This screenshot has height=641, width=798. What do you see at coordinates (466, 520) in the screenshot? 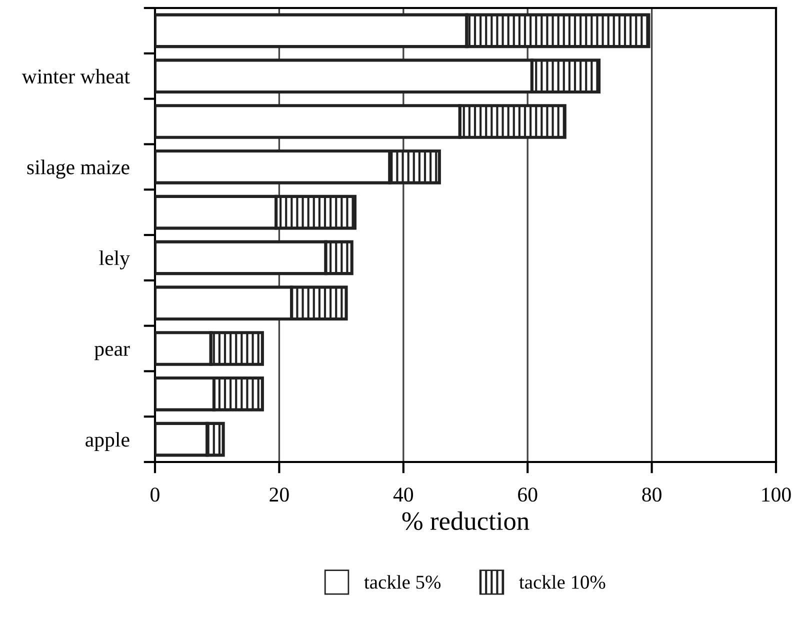
I see `x-axis-title: % reduction` at bounding box center [466, 520].